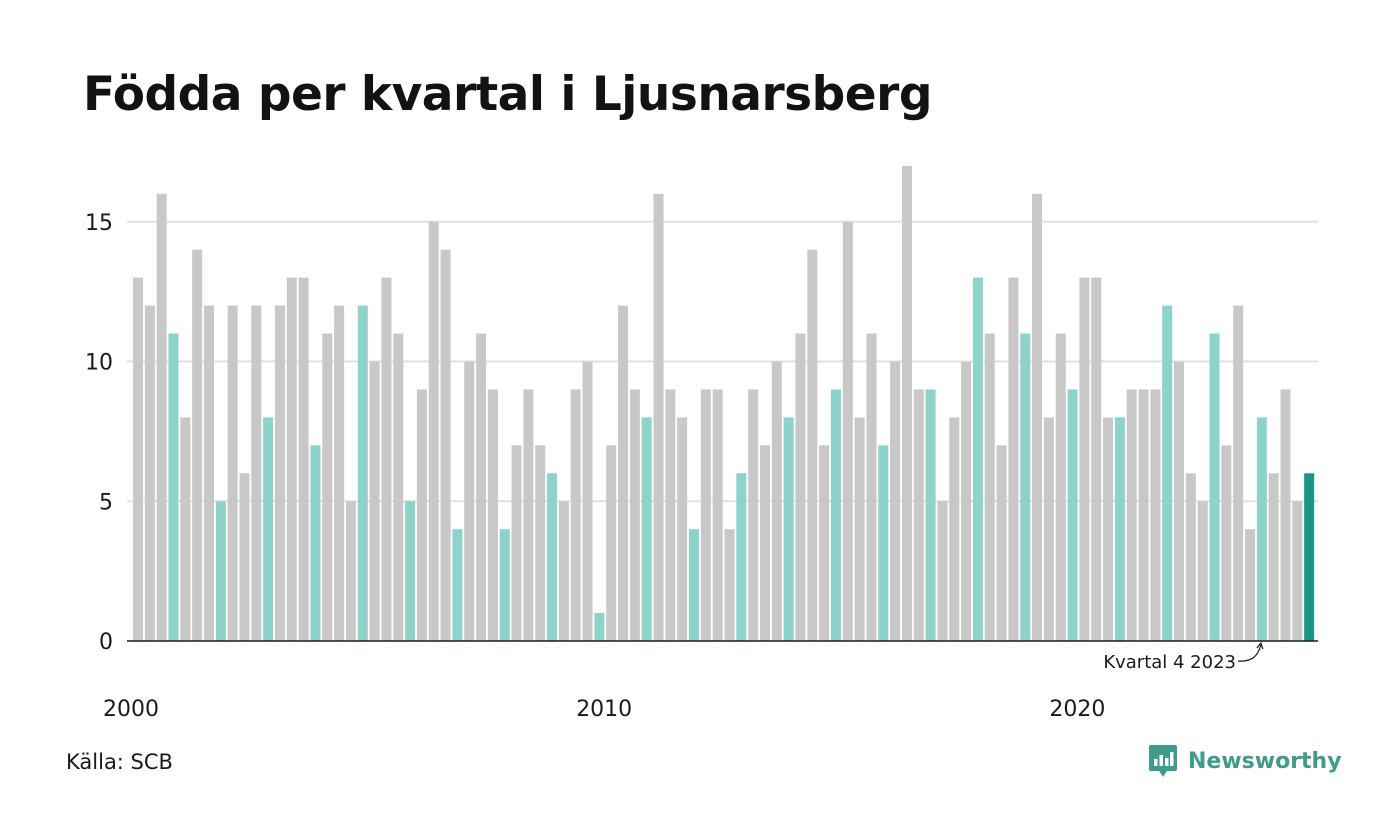 The height and width of the screenshot is (840, 1400). I want to click on y-tick-label: 15, so click(99, 223).